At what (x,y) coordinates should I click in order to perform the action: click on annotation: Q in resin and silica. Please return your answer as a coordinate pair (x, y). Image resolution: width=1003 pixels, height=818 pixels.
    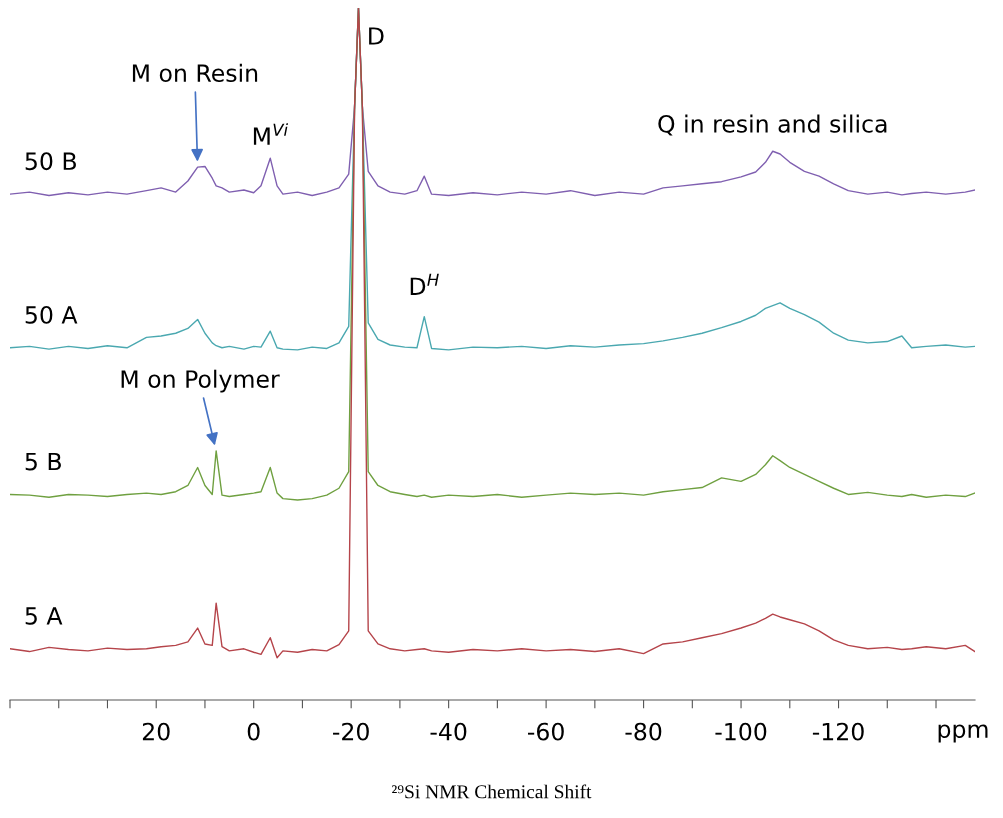
    Looking at the image, I should click on (772, 125).